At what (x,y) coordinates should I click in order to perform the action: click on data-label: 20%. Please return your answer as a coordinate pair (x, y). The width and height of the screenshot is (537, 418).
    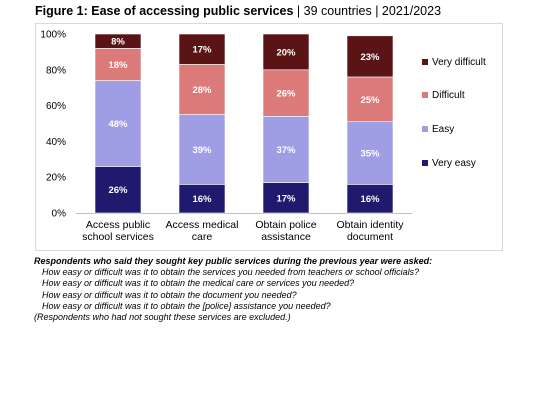
    Looking at the image, I should click on (286, 52).